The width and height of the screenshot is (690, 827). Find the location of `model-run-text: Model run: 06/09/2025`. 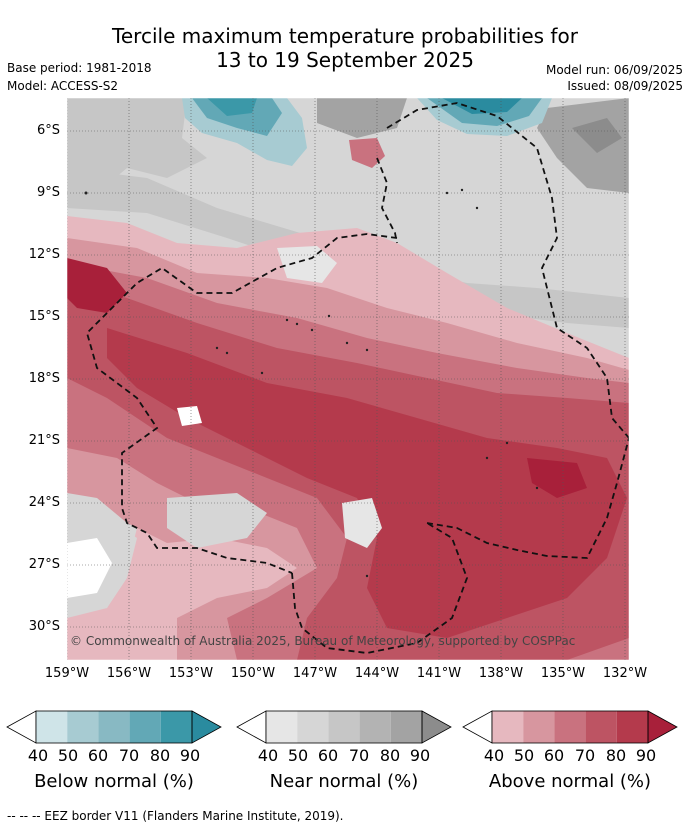

model-run-text: Model run: 06/09/2025 is located at coordinates (614, 70).